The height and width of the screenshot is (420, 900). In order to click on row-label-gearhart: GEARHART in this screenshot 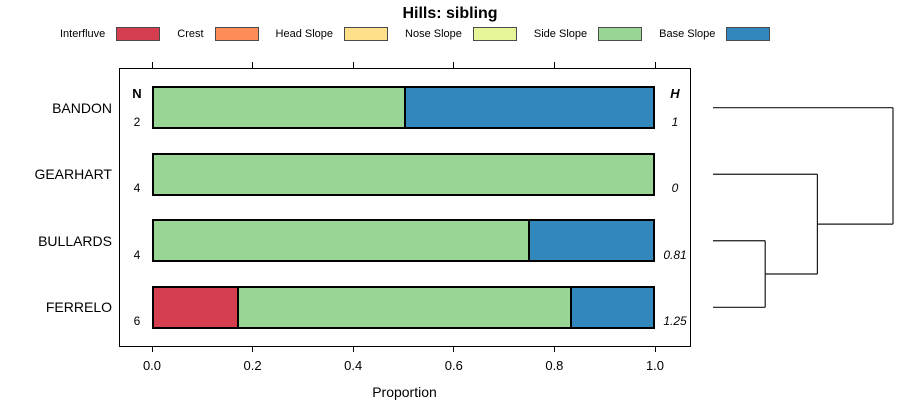, I will do `click(73, 174)`.